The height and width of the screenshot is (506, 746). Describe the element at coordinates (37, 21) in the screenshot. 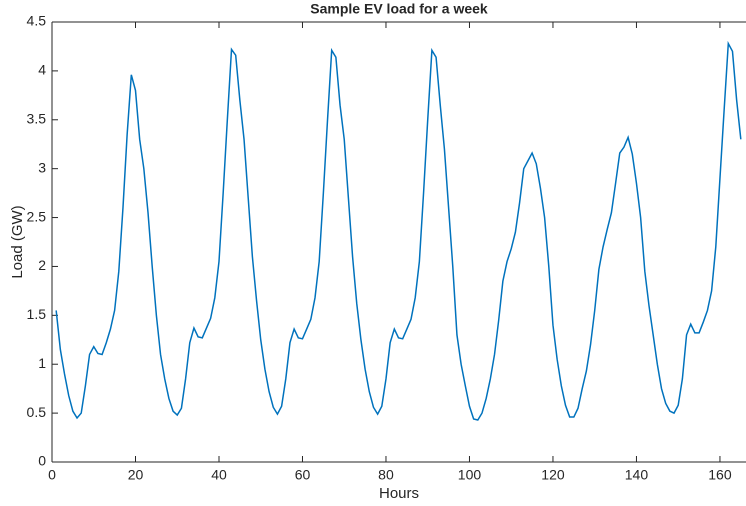

I see `y-tick-label: 4.5` at that location.